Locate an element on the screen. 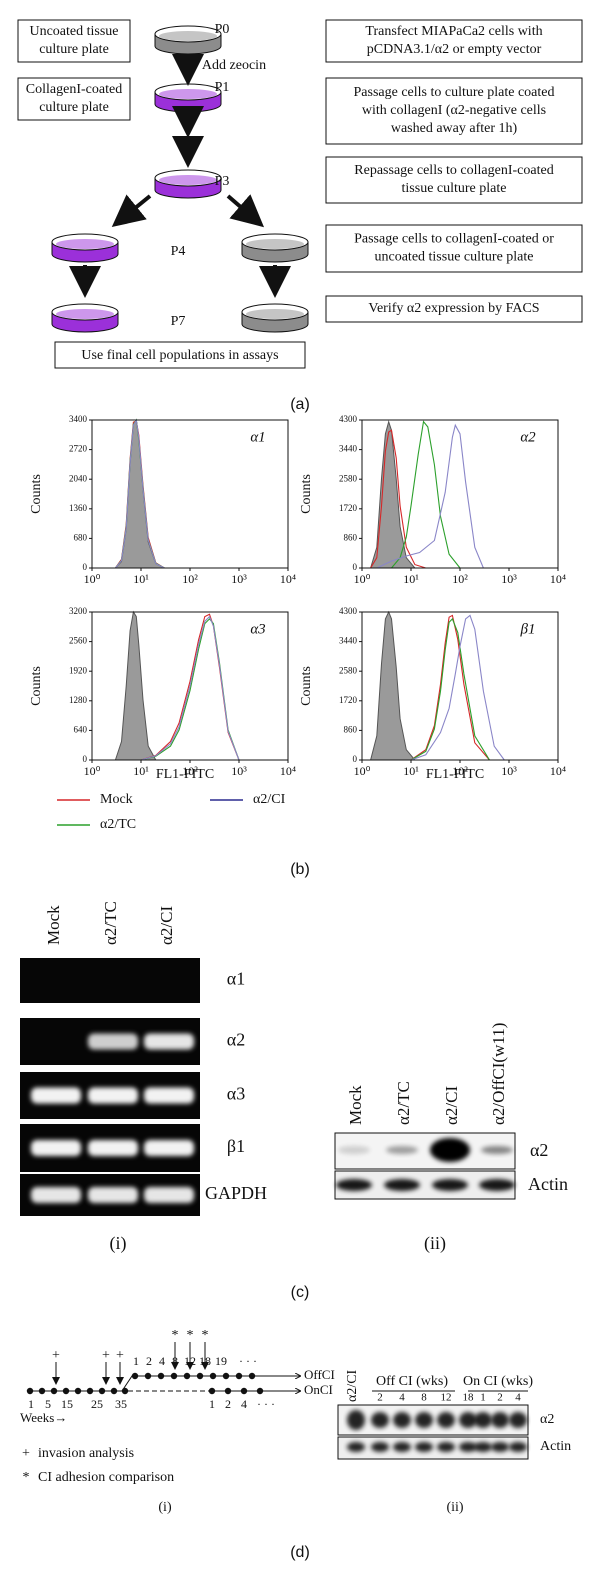 The height and width of the screenshot is (1570, 600). y-tick-label: 2560 is located at coordinates (78, 641).